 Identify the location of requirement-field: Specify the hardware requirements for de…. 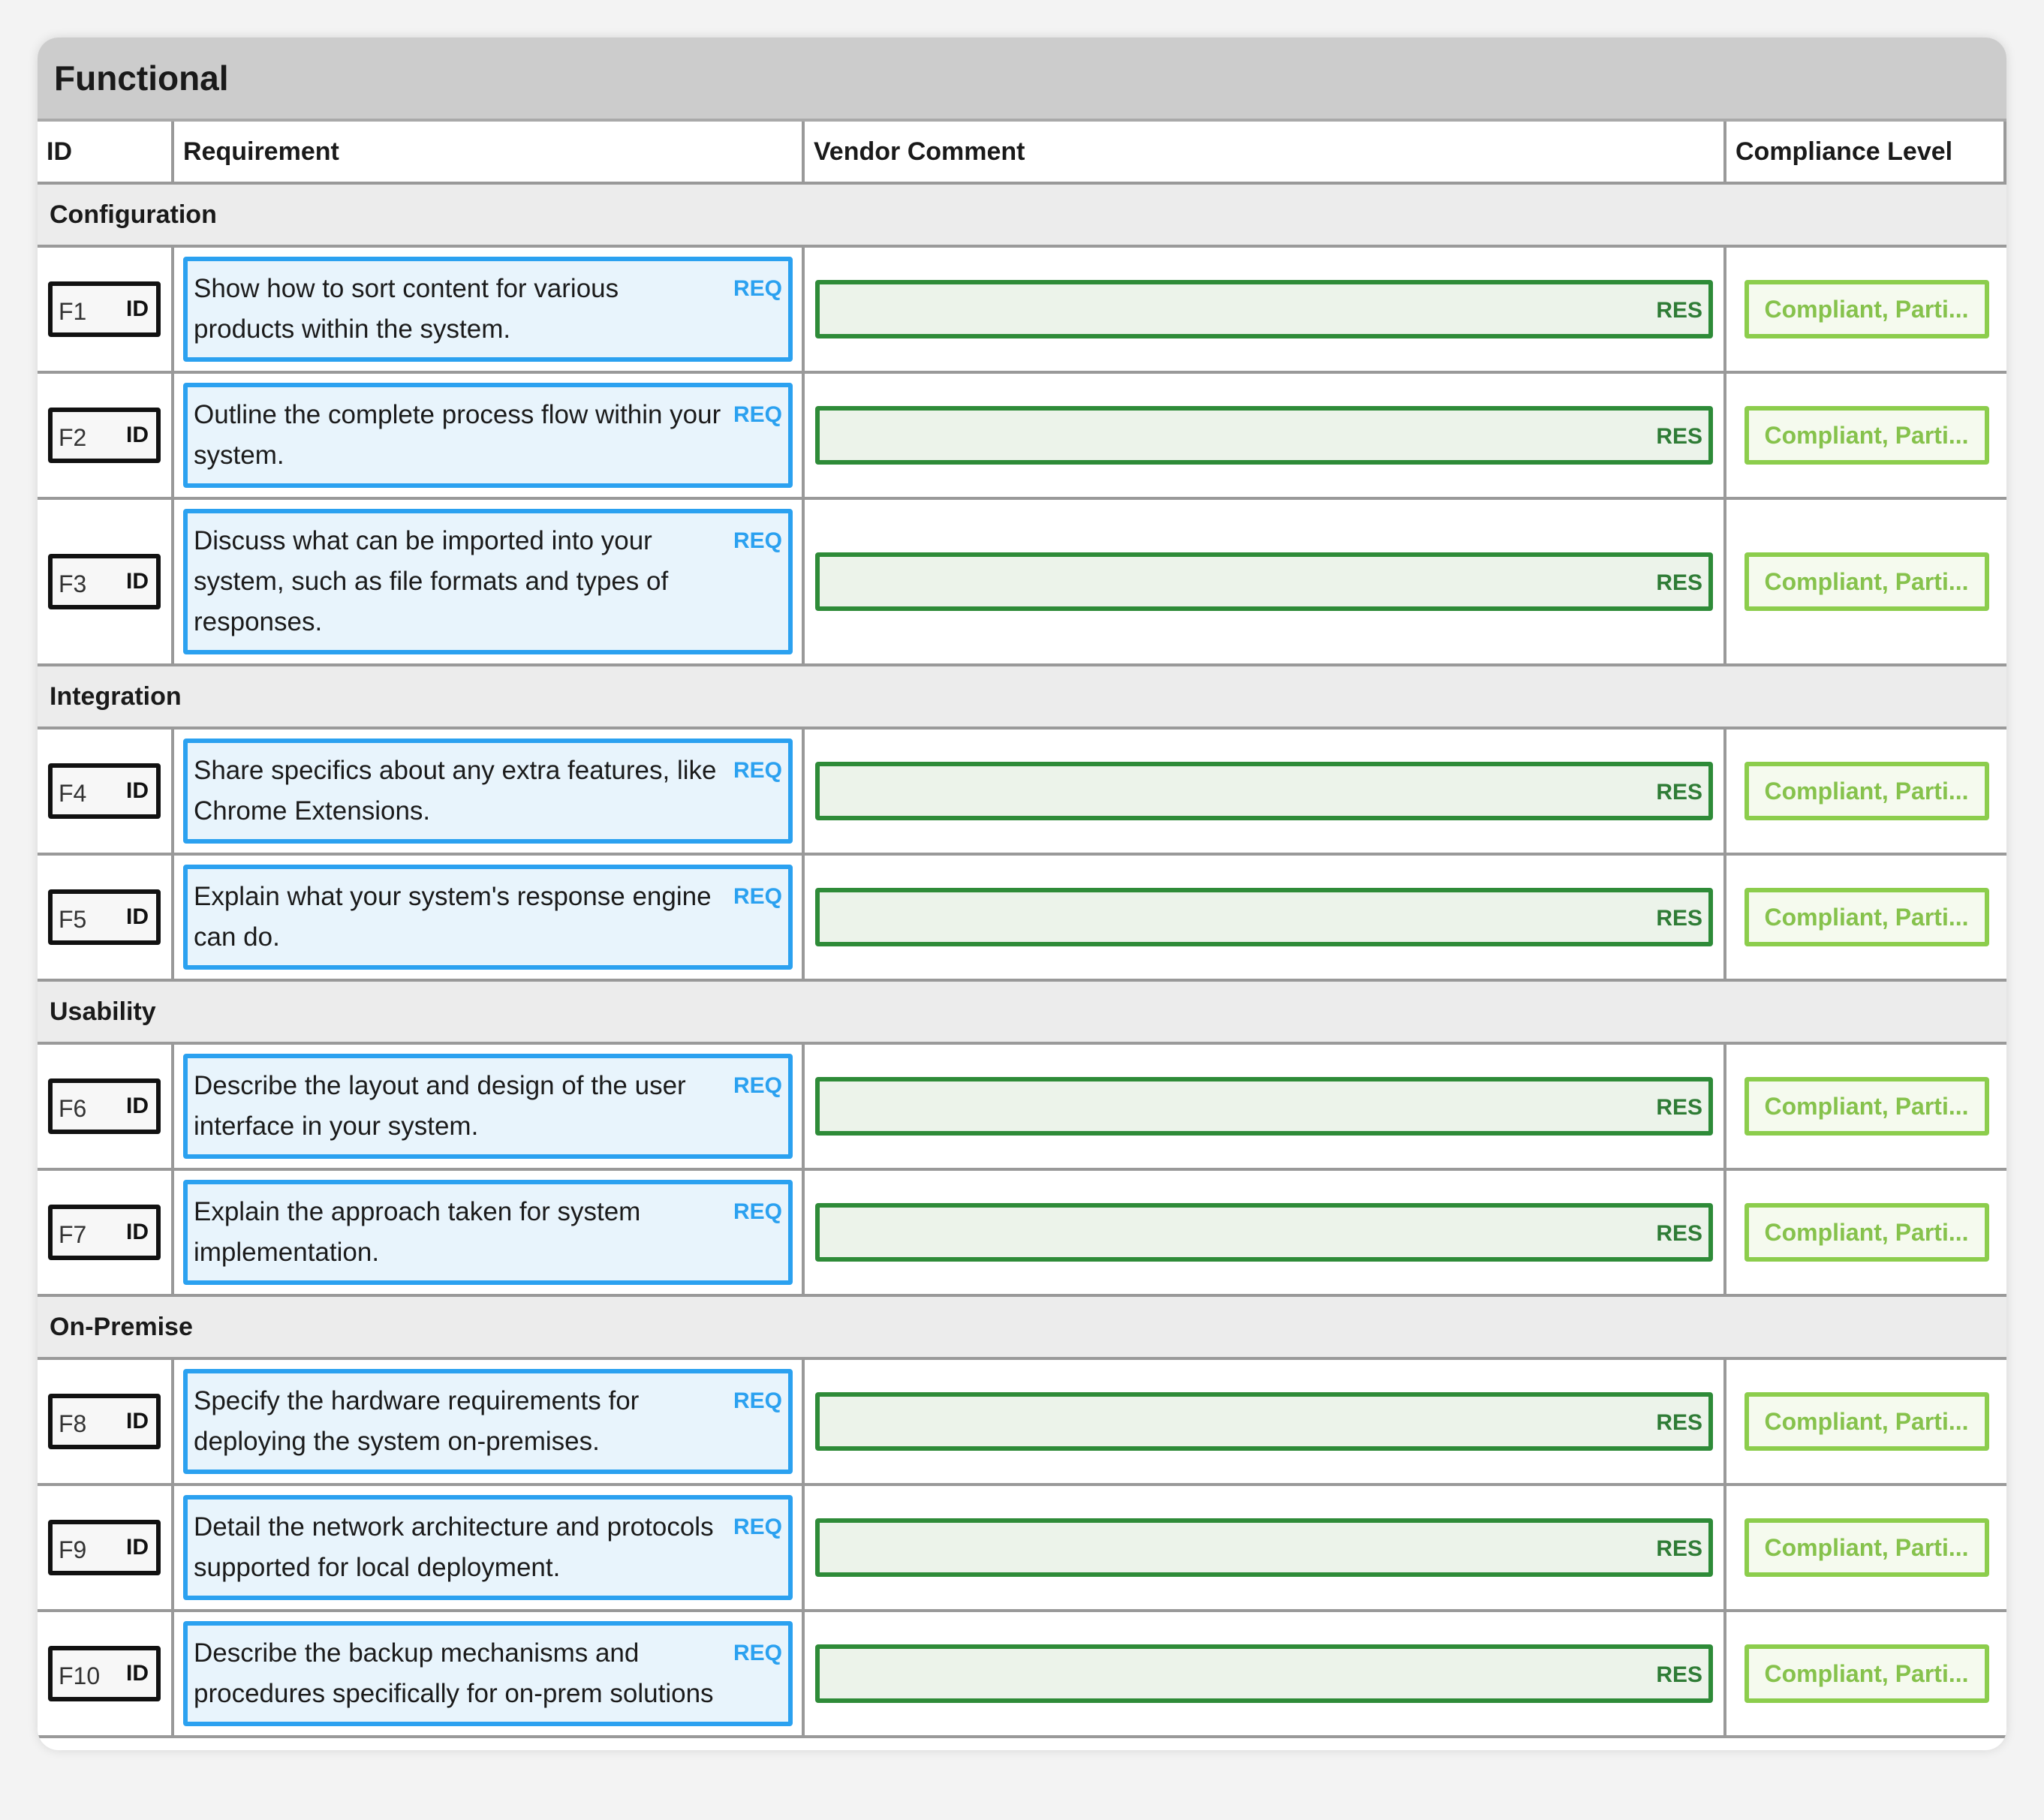
(488, 1421).